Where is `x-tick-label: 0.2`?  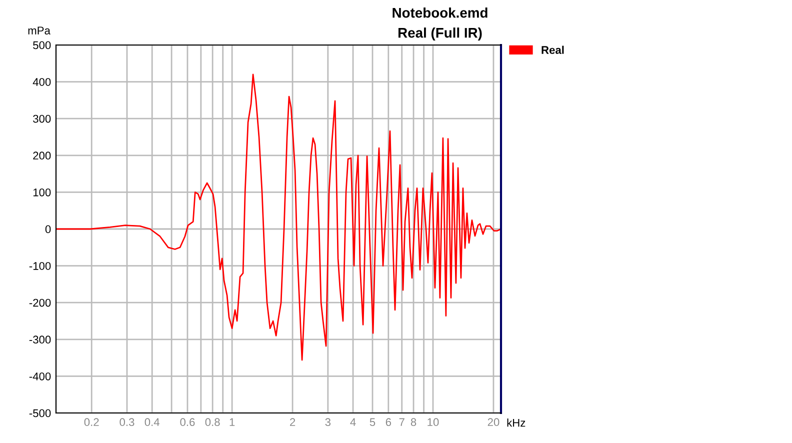
x-tick-label: 0.2 is located at coordinates (91, 422).